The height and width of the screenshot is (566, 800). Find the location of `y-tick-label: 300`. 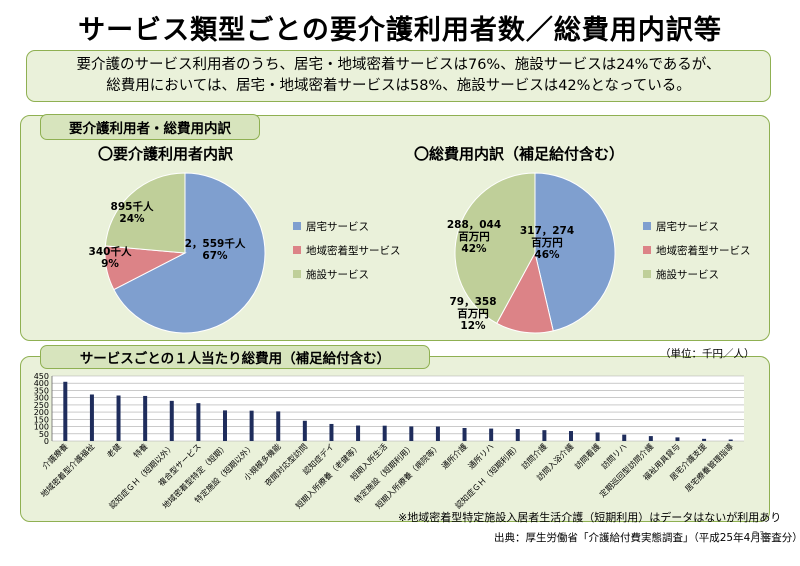

y-tick-label: 300 is located at coordinates (41, 398).